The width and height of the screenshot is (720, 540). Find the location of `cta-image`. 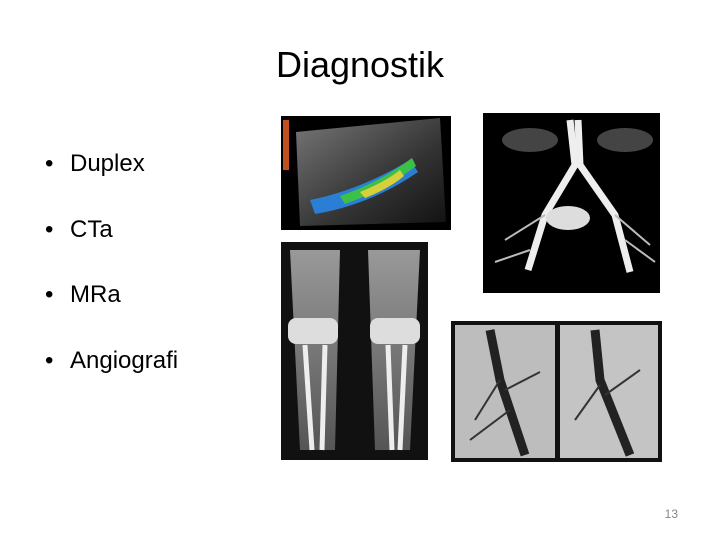

cta-image is located at coordinates (354, 351).